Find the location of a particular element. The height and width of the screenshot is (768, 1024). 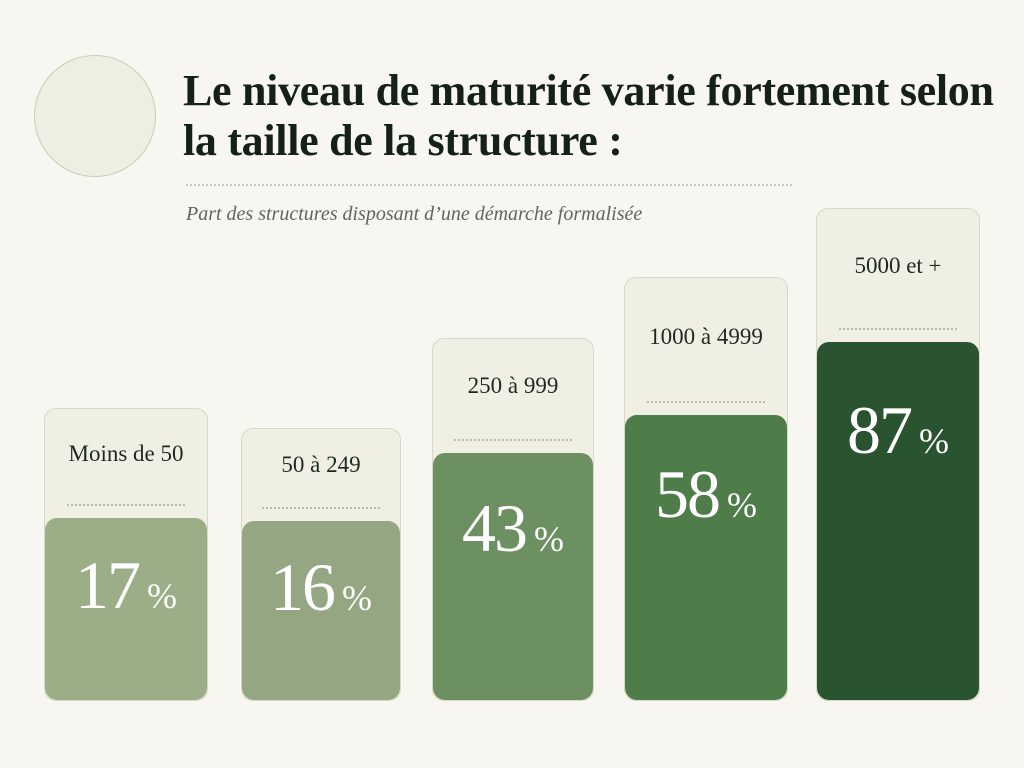

title-divider is located at coordinates (489, 185).